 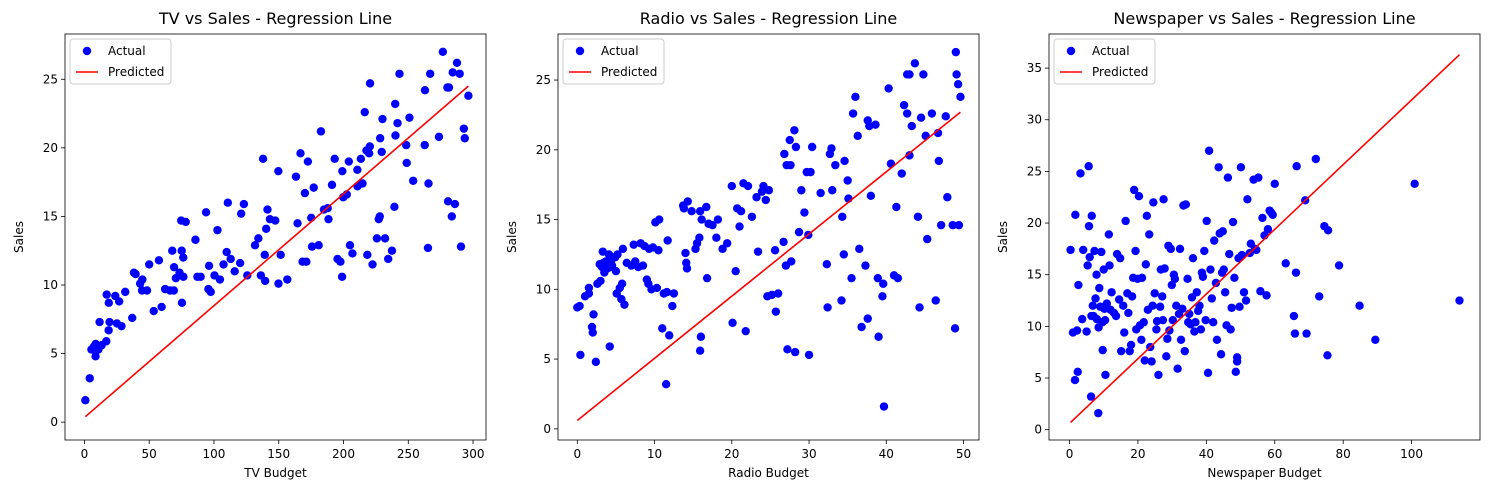 I want to click on x-tick-label: 30, so click(x=808, y=454).